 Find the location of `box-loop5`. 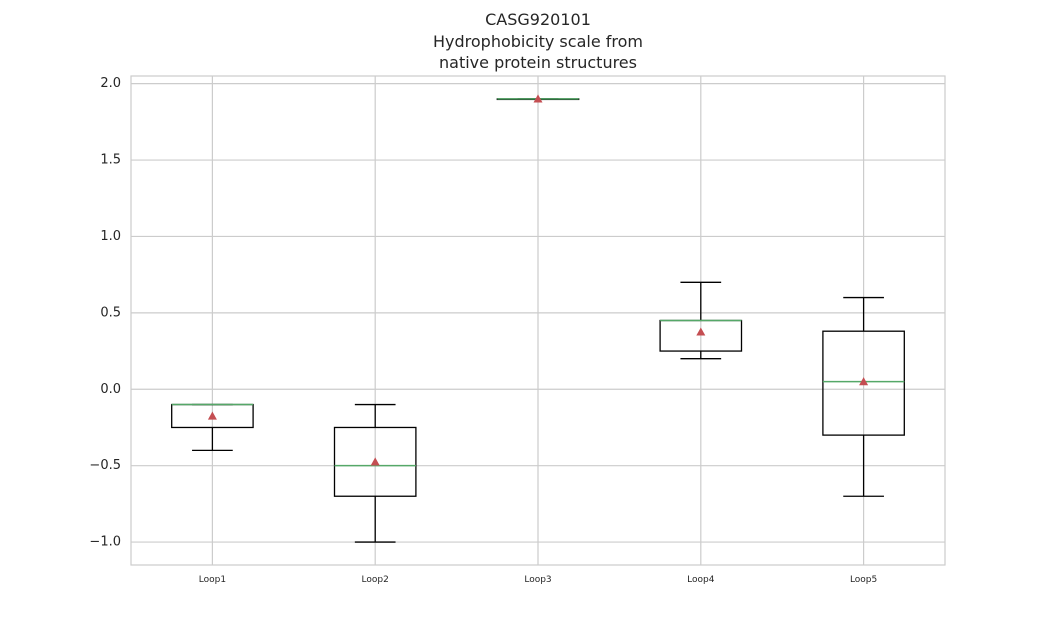

box-loop5 is located at coordinates (863, 396).